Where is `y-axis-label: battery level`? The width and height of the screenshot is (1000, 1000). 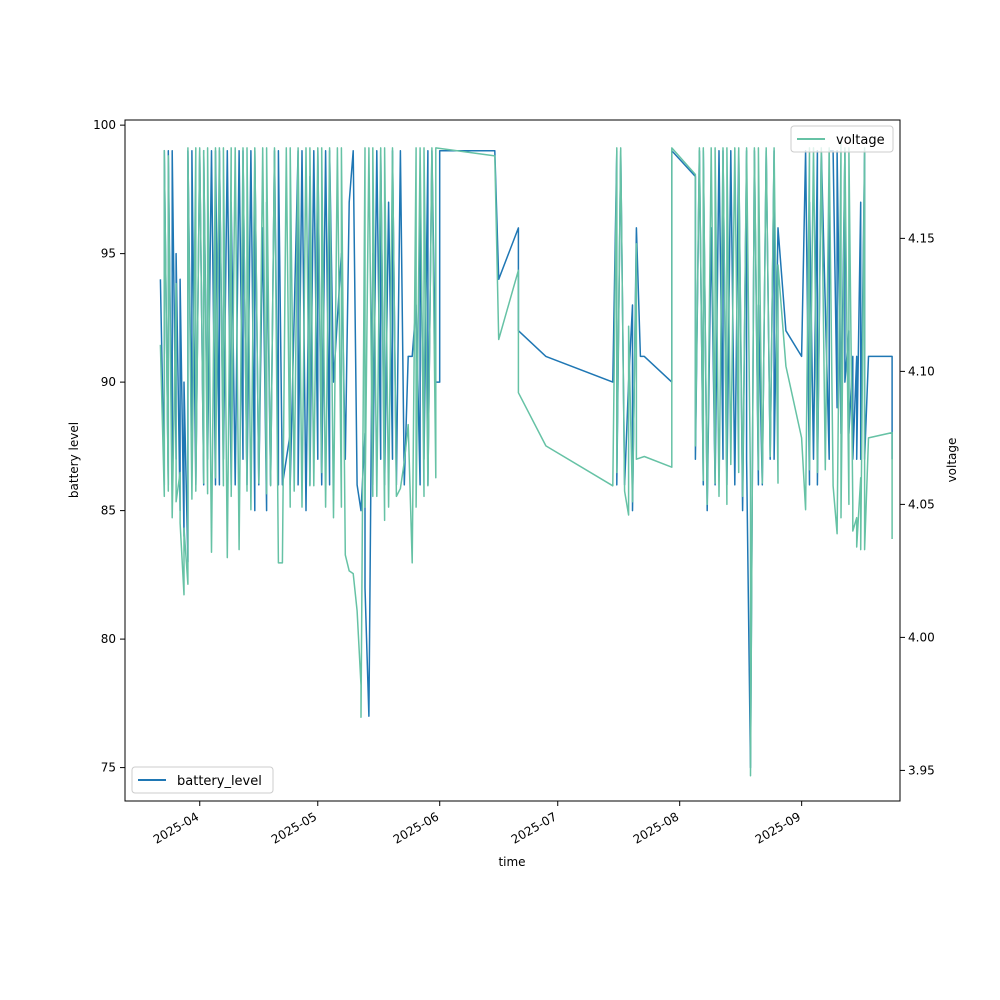 y-axis-label: battery level is located at coordinates (74, 460).